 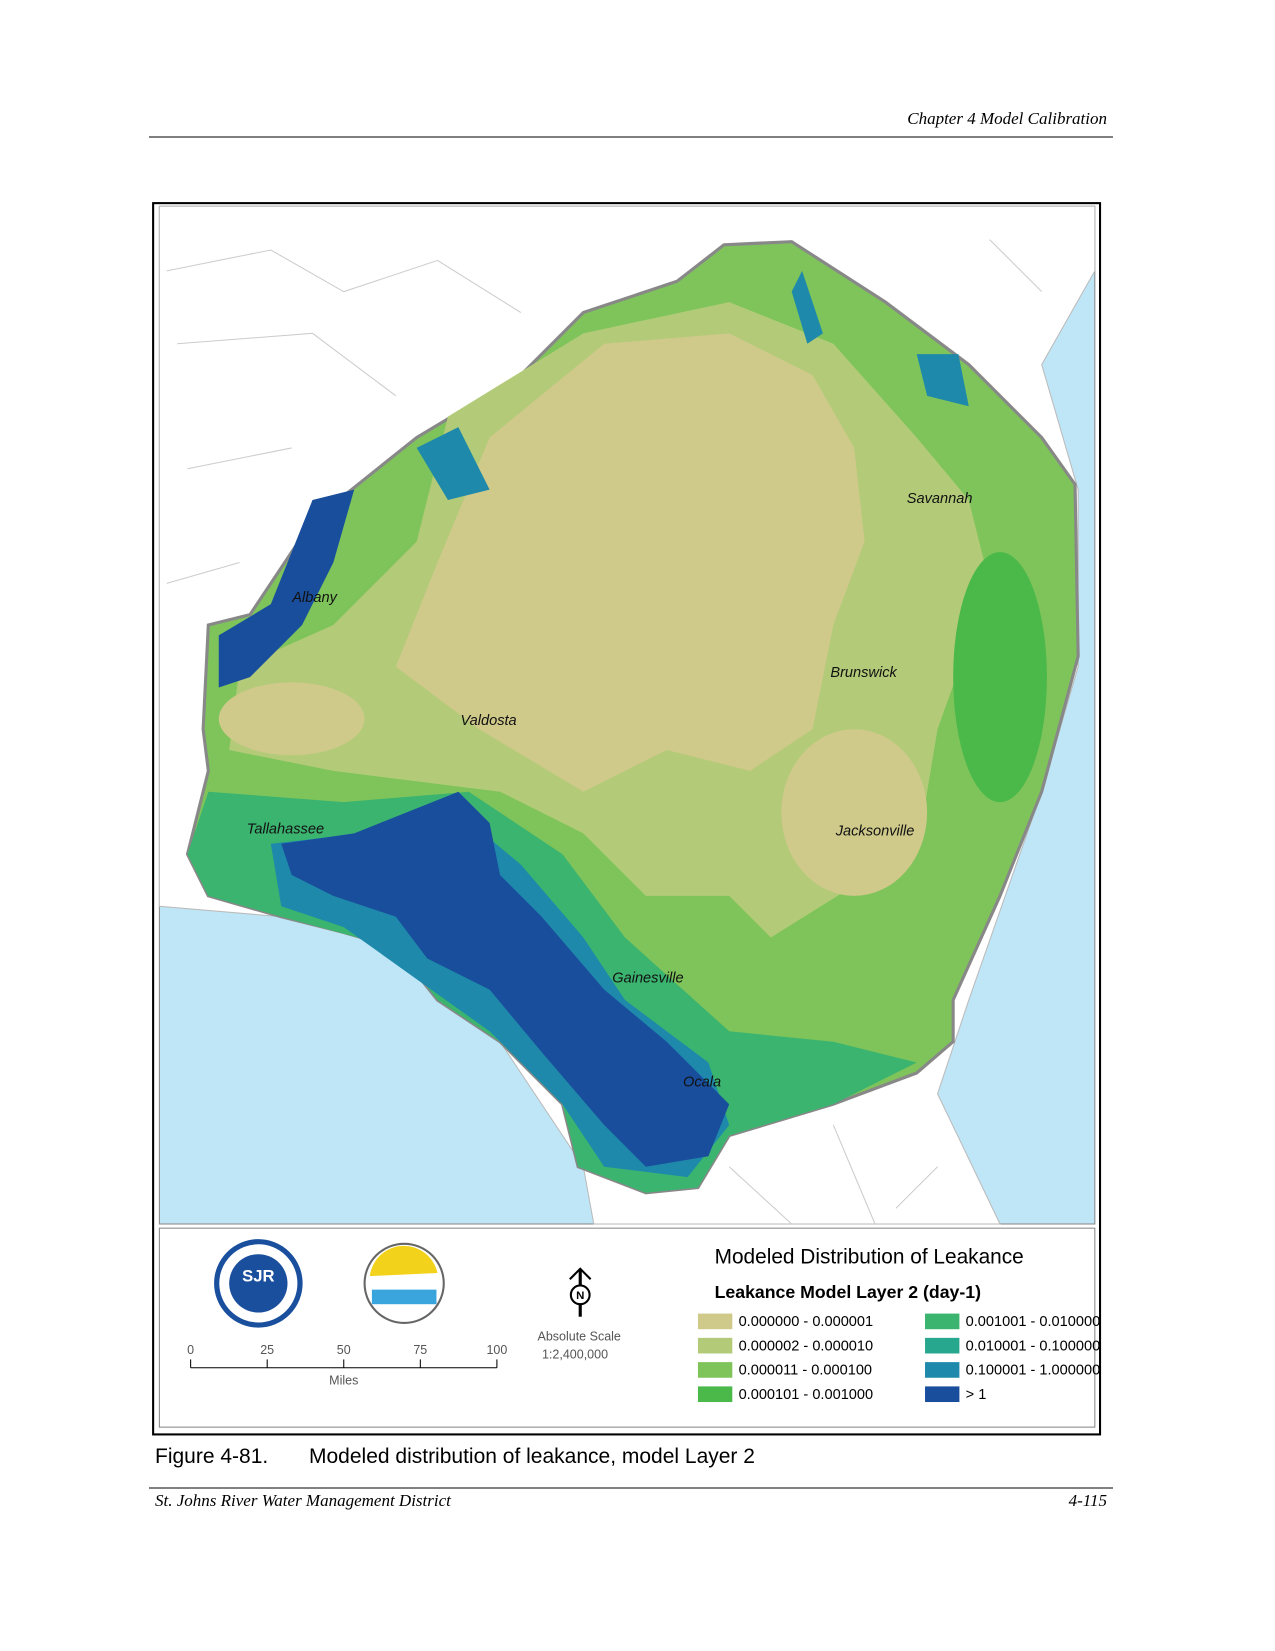 What do you see at coordinates (343, 1380) in the screenshot?
I see `scale-unit: Miles` at bounding box center [343, 1380].